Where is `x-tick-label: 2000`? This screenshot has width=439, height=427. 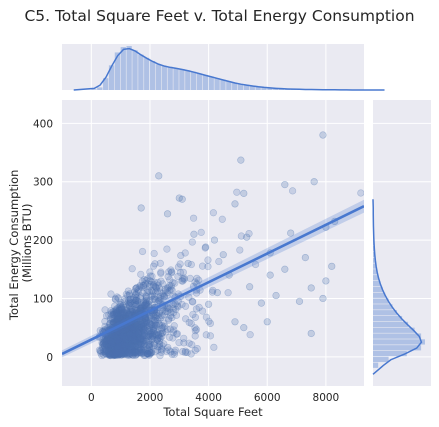 x-tick-label: 2000 is located at coordinates (150, 398).